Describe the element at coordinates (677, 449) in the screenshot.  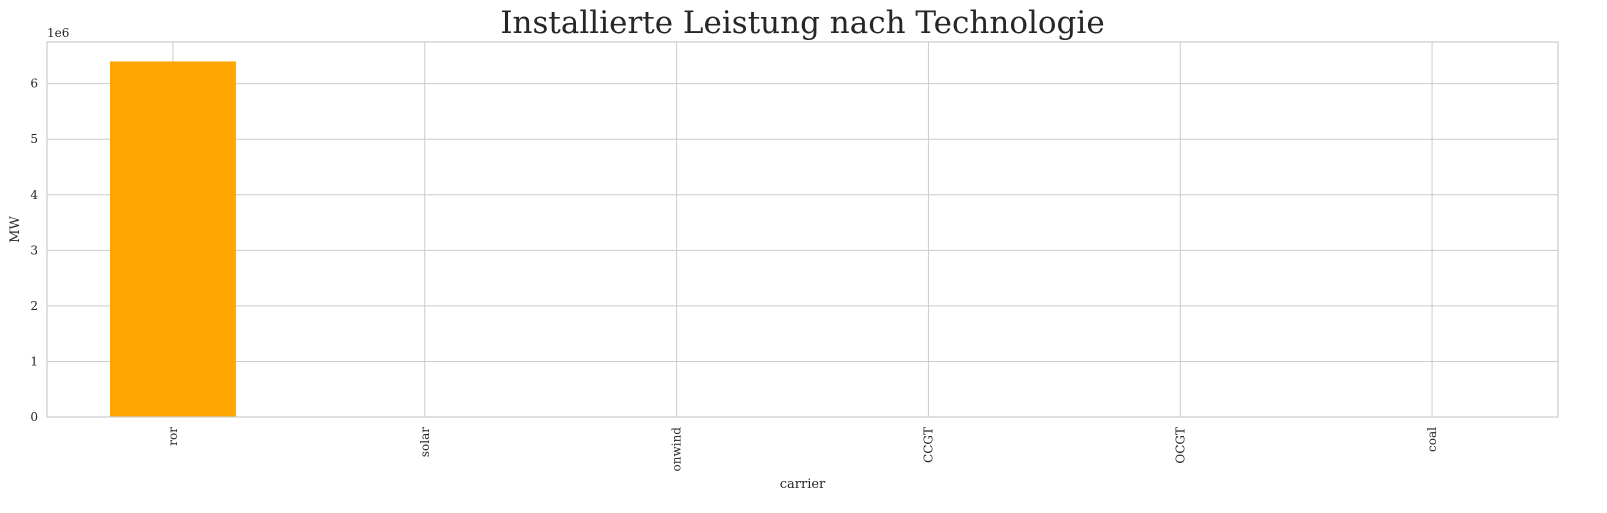
I see `x-tick-label: onwind` at that location.